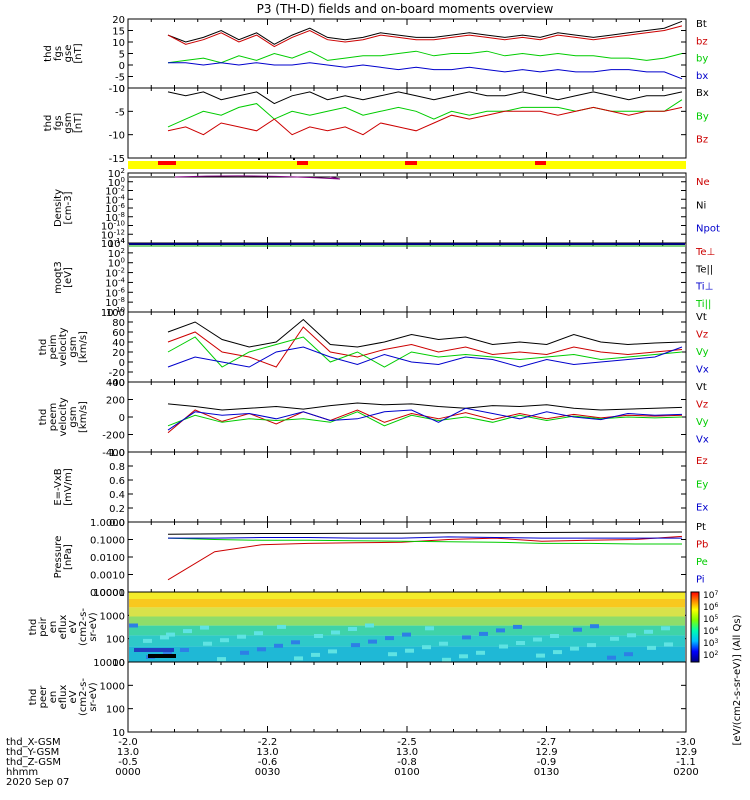 The image size is (750, 800). Describe the element at coordinates (702, 545) in the screenshot. I see `legend-entry: Pb` at that location.